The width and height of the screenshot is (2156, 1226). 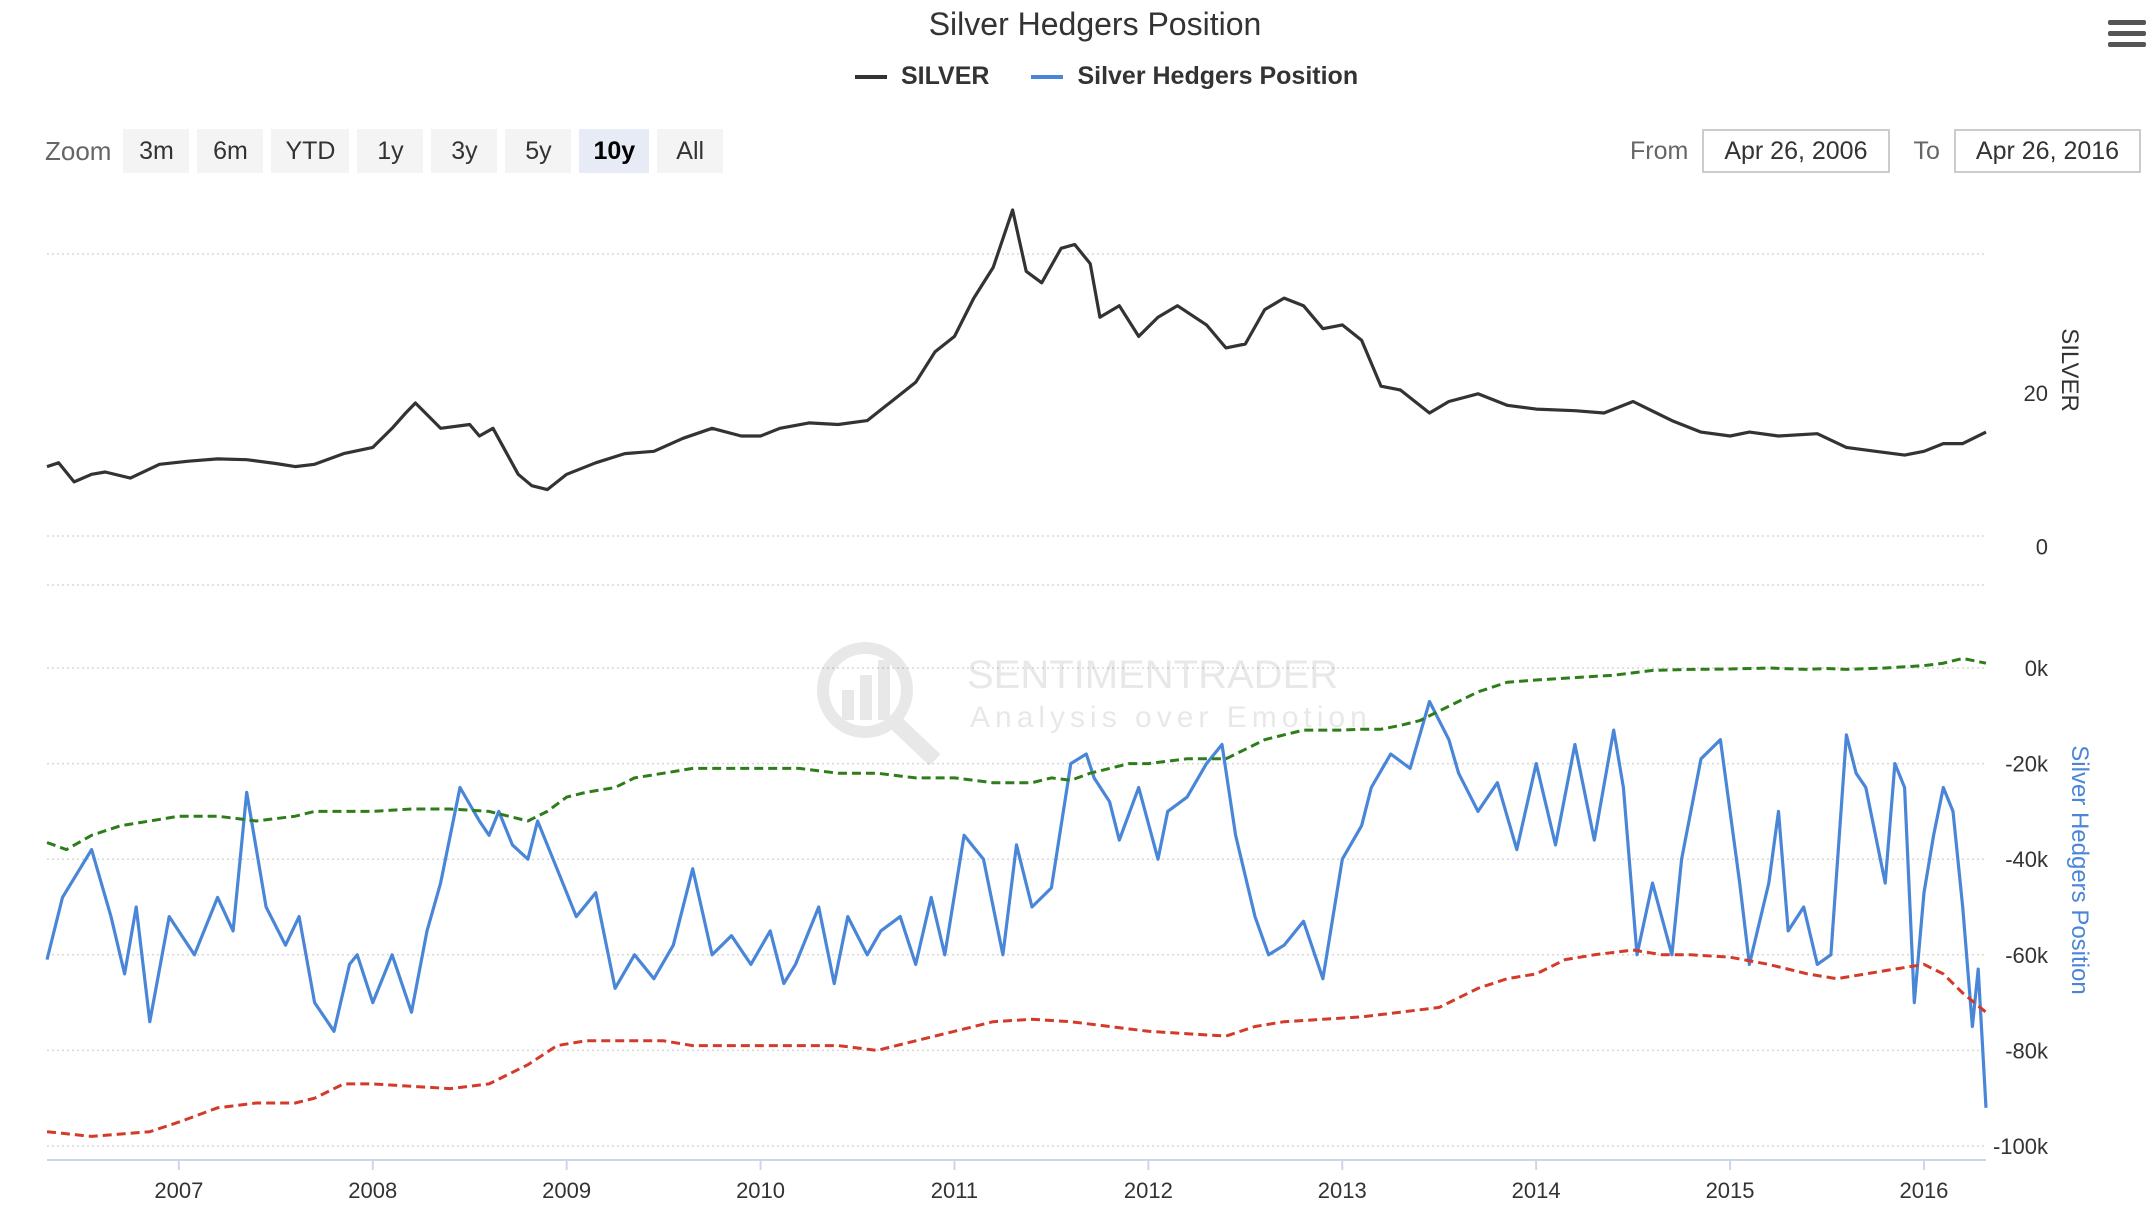 What do you see at coordinates (2047, 151) in the screenshot?
I see `range-to-input: Apr 26, 2016` at bounding box center [2047, 151].